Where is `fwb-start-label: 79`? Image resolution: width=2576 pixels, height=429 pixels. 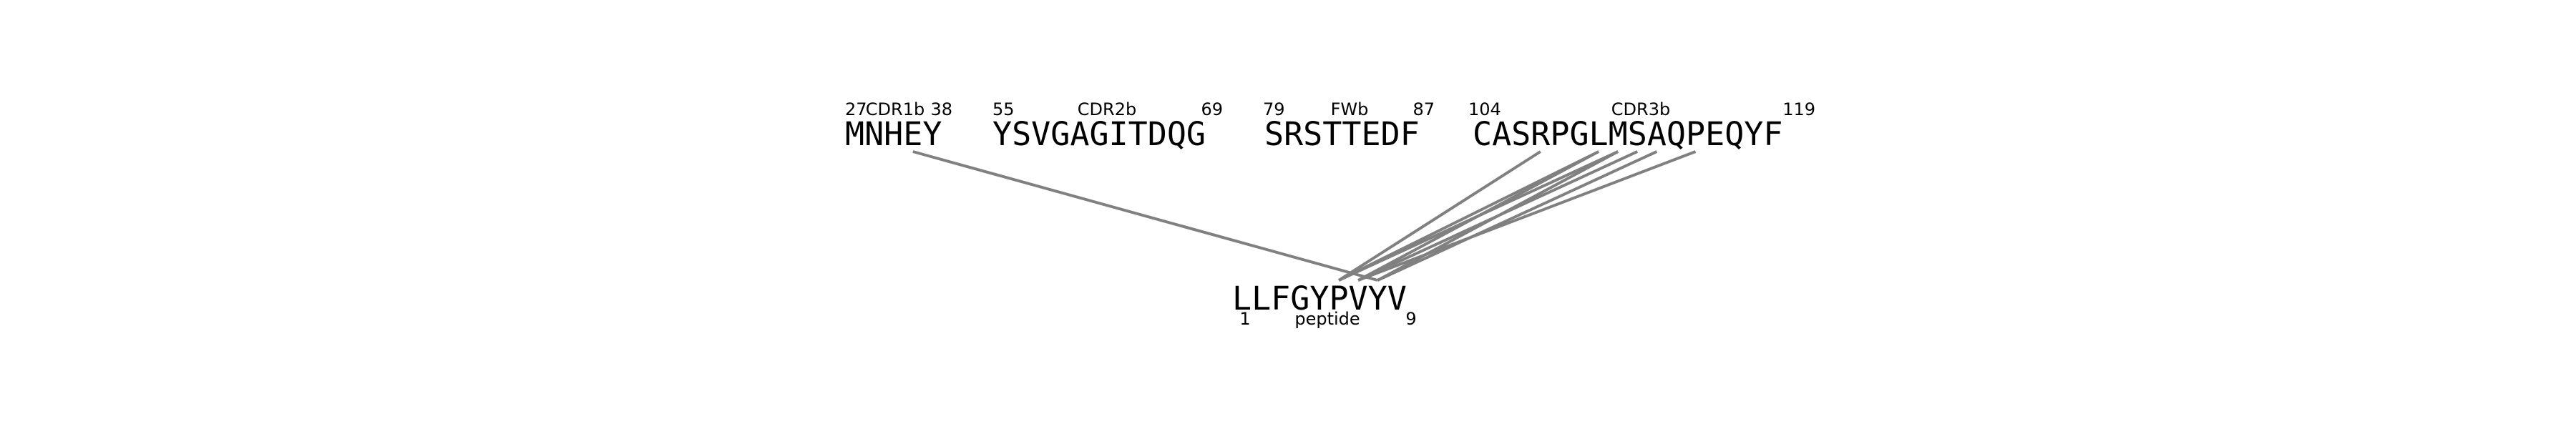 fwb-start-label: 79 is located at coordinates (1274, 109).